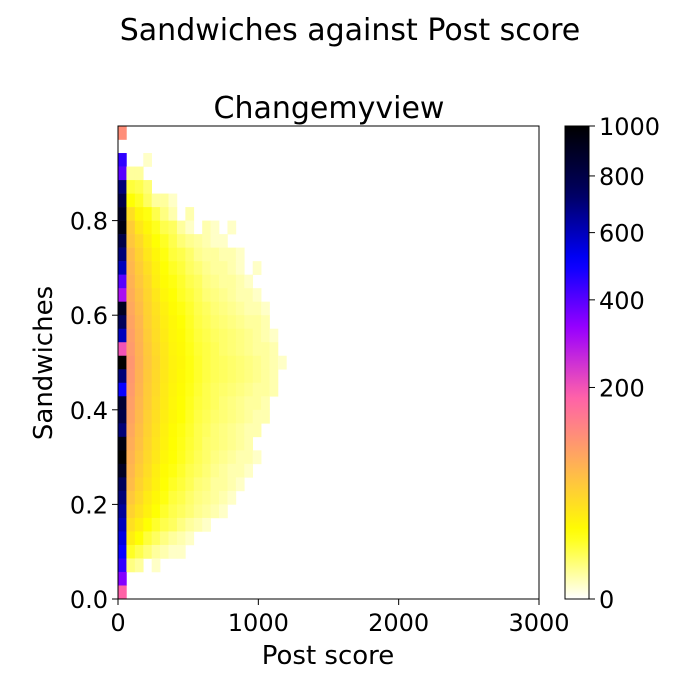 This screenshot has height=700, width=700. Describe the element at coordinates (340, 618) in the screenshot. I see `x-axis: 0 1000 2000 3000` at that location.